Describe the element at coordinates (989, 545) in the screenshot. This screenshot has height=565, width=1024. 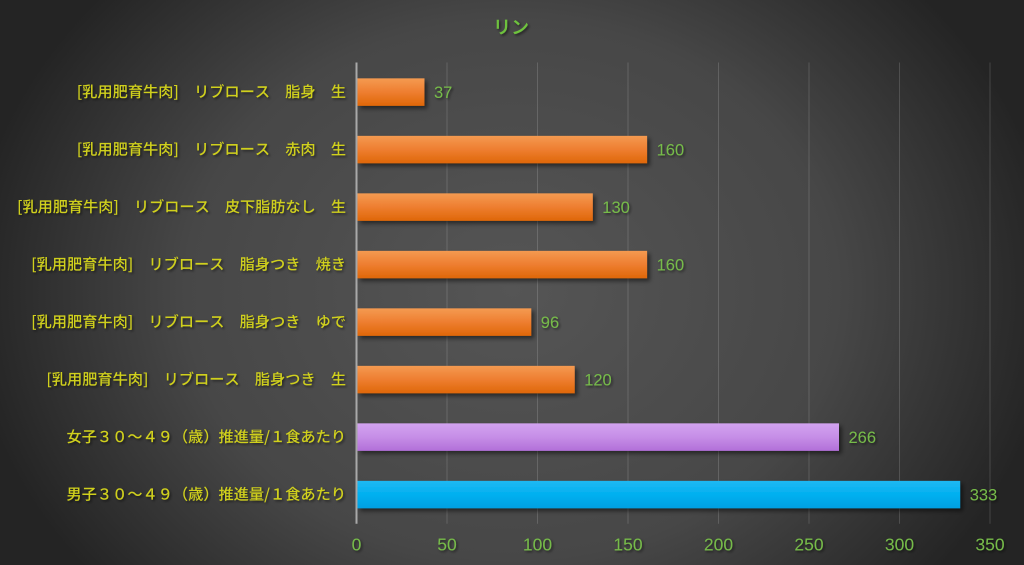
I see `svg-text: 350` at that location.